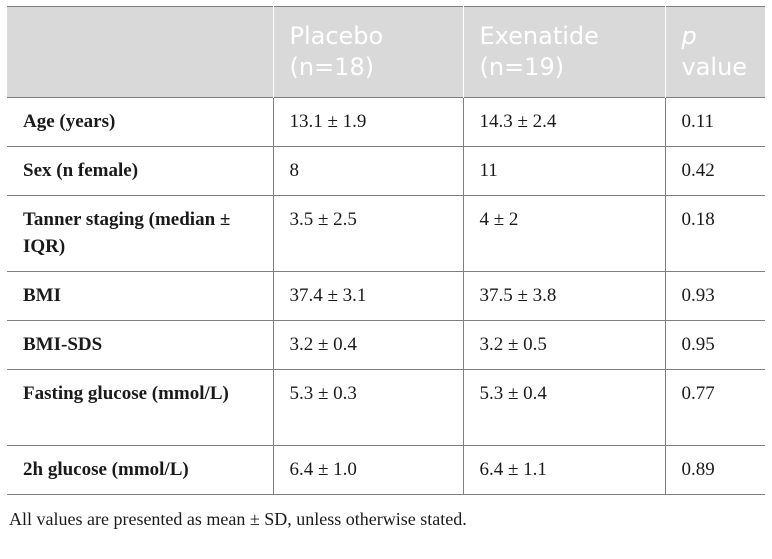 The width and height of the screenshot is (772, 559). I want to click on placebo-value: 3.2 ± 0.4, so click(367, 345).